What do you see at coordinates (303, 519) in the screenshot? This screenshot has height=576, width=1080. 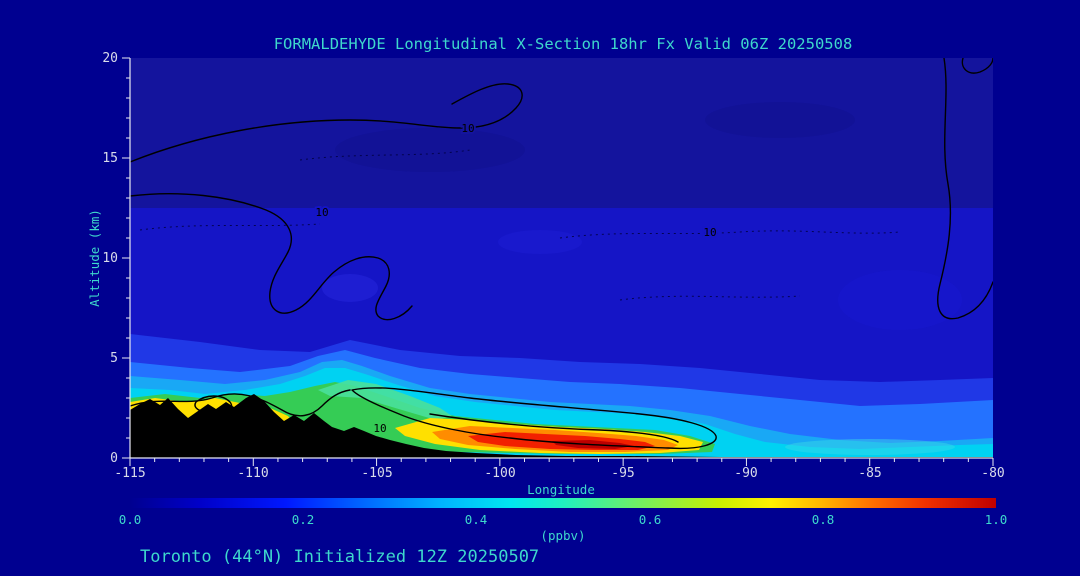 I see `colorbar-tick-label: 0.2` at bounding box center [303, 519].